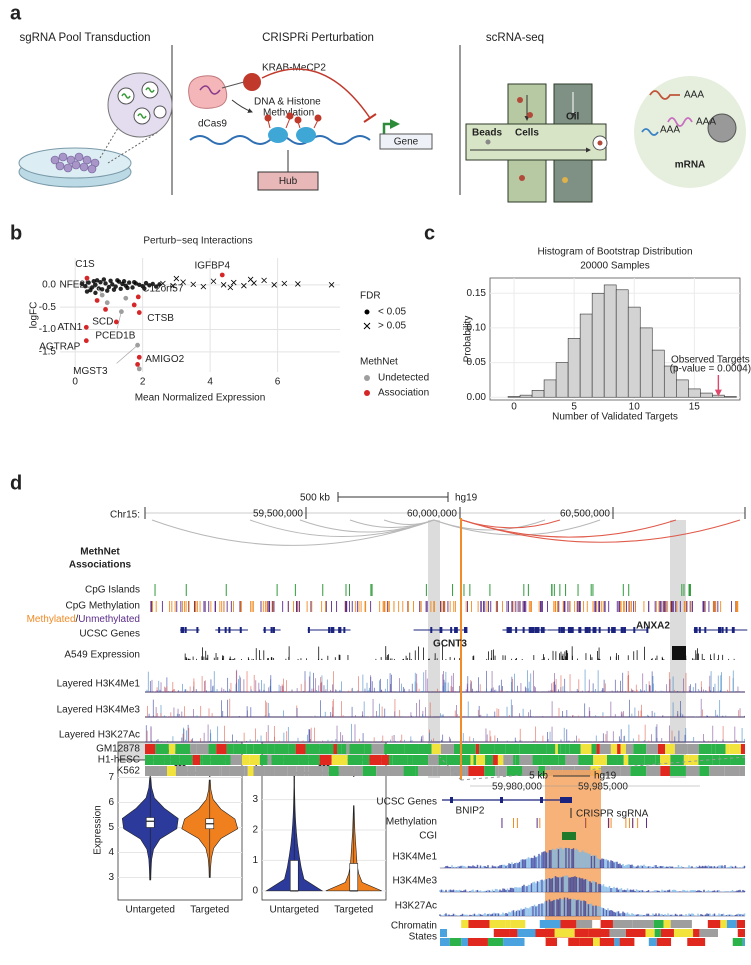 The height and width of the screenshot is (965, 751). I want to click on legend-label: Undetected, so click(403, 378).